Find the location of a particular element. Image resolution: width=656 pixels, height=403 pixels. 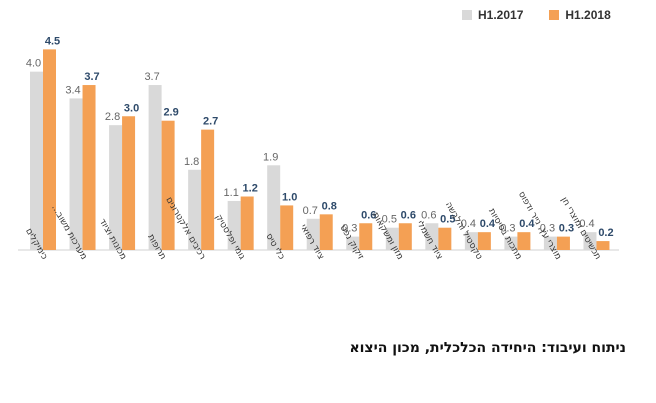

data-label-2018-9: 0.6 is located at coordinates (408, 215).